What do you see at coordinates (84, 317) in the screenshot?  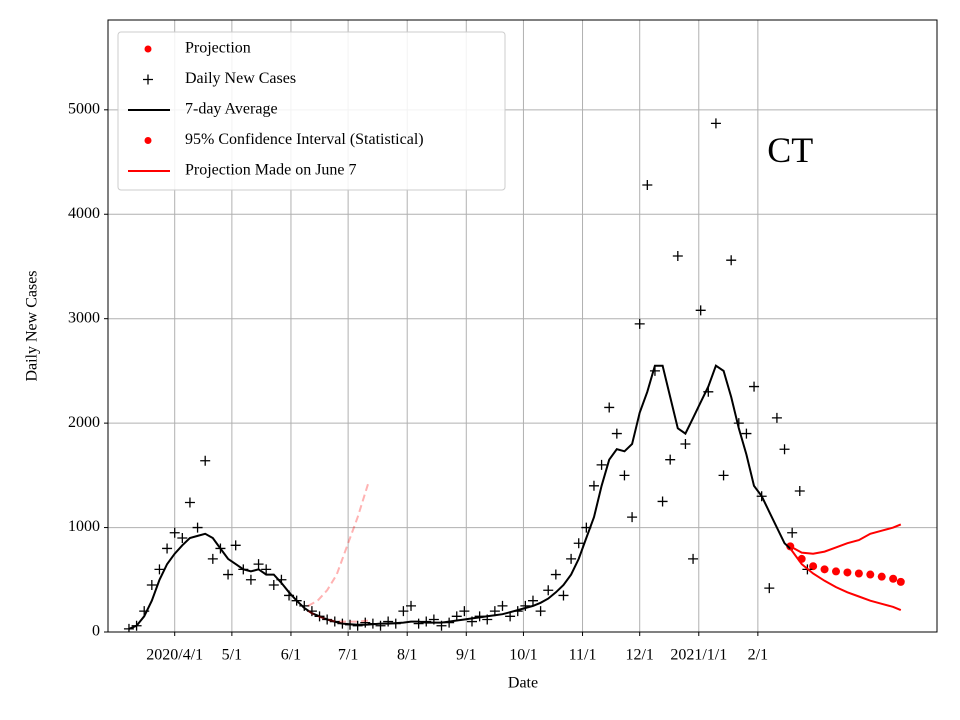 I see `y-tick-label: 3000` at bounding box center [84, 317].